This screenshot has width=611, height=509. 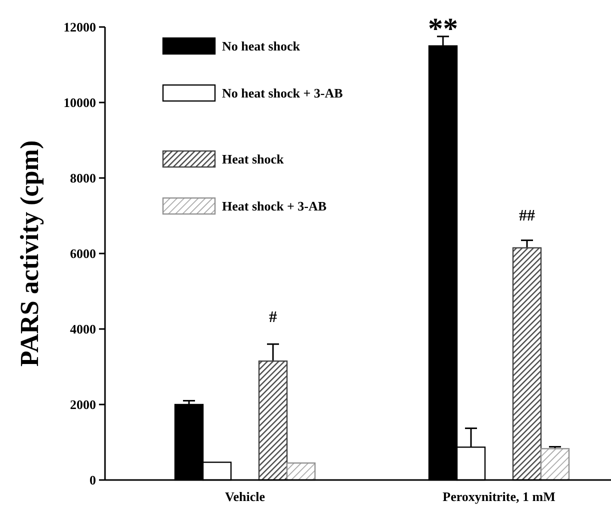 I want to click on y-tick-label: 4000, so click(x=83, y=329).